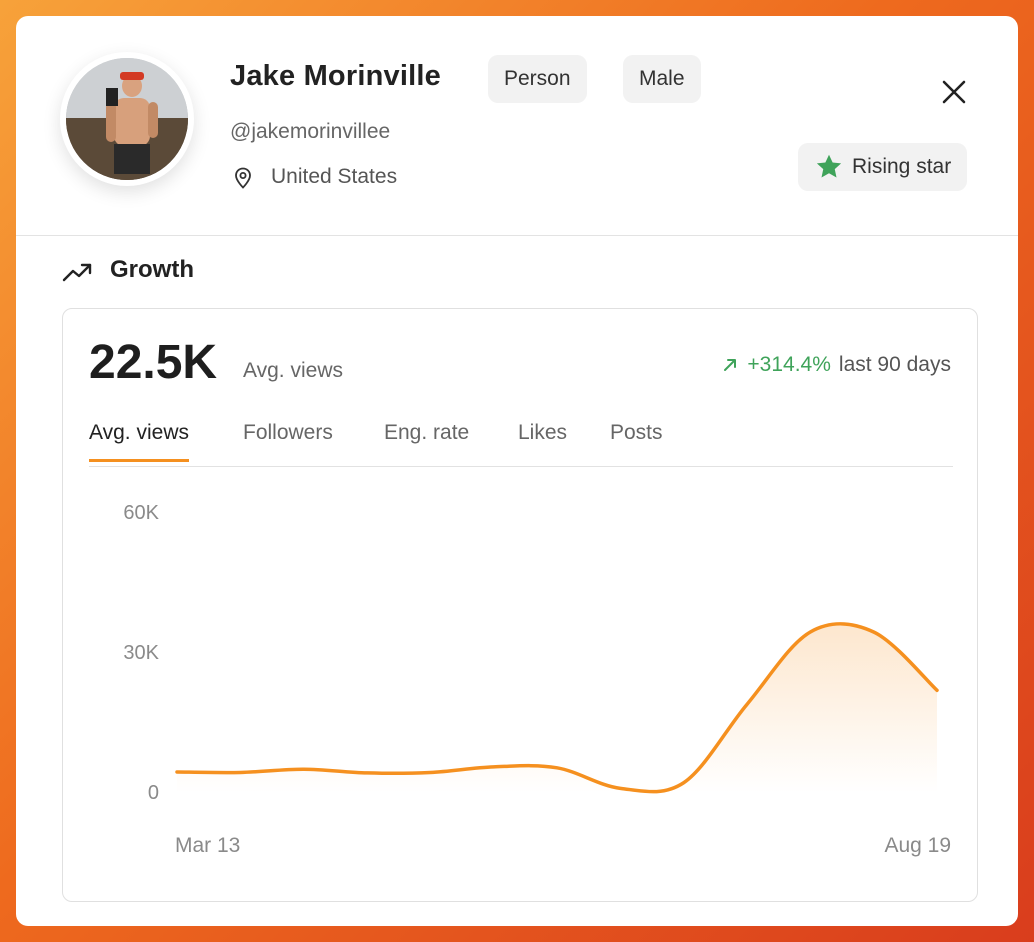 This screenshot has height=942, width=1034. I want to click on tab-posts: Posts, so click(636, 432).